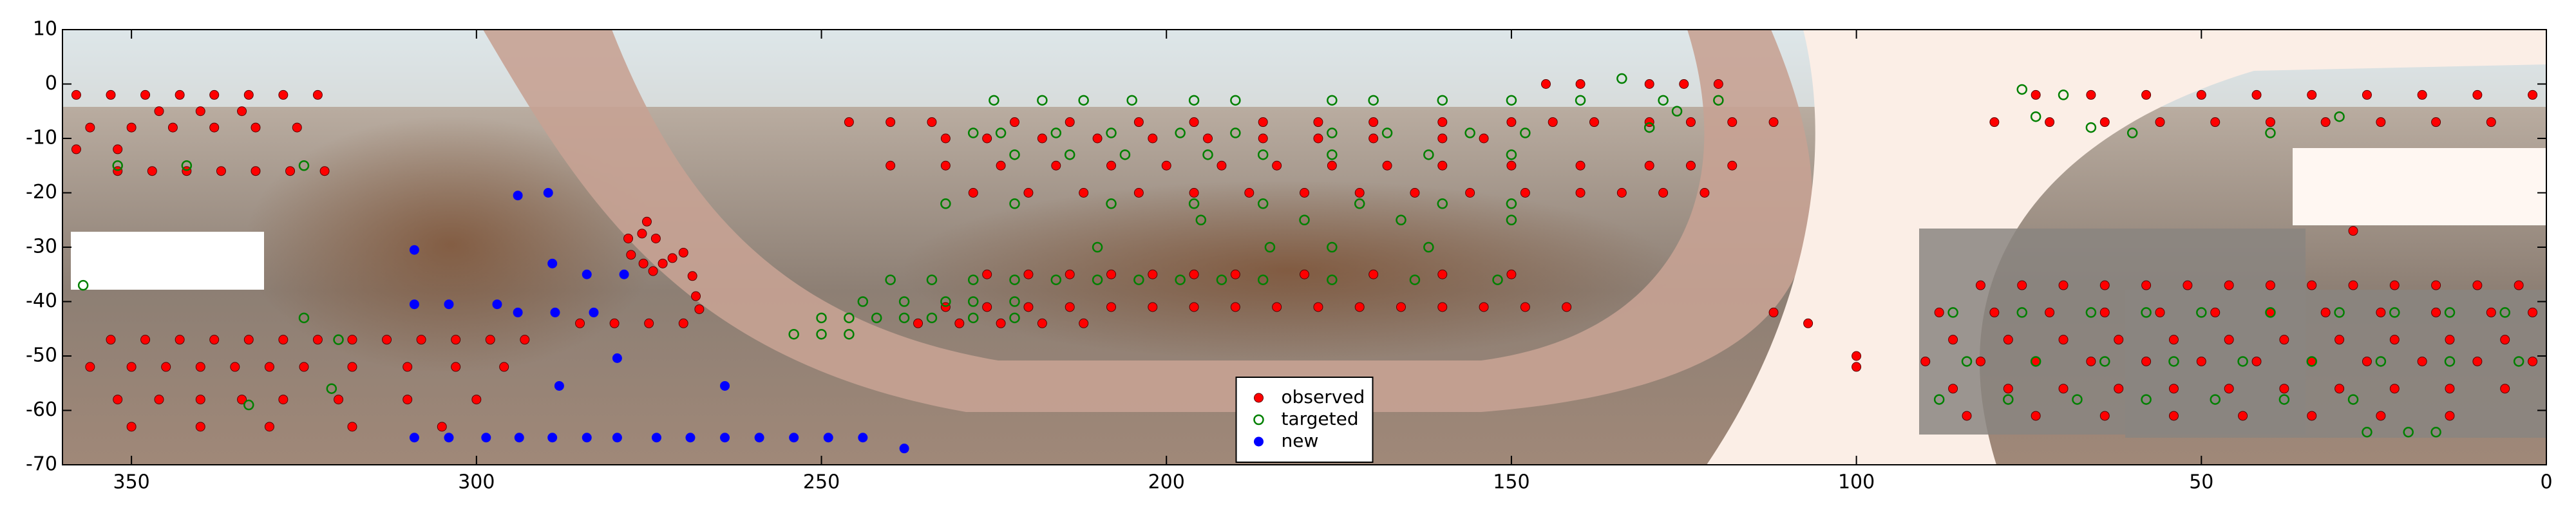 This screenshot has height=515, width=2576. What do you see at coordinates (131, 483) in the screenshot?
I see `x-tick-label: 350` at bounding box center [131, 483].